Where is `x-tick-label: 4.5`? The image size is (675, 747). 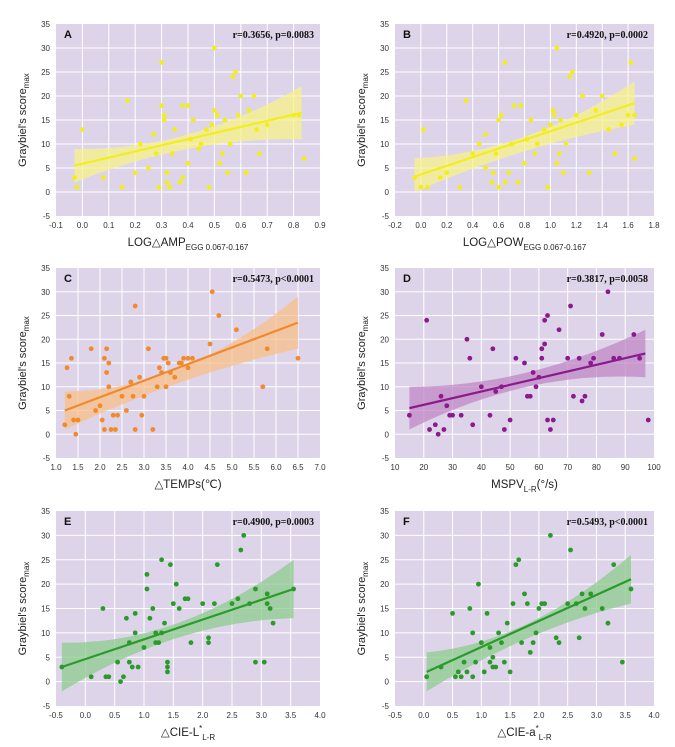
x-tick-label: 4.5 is located at coordinates (210, 467).